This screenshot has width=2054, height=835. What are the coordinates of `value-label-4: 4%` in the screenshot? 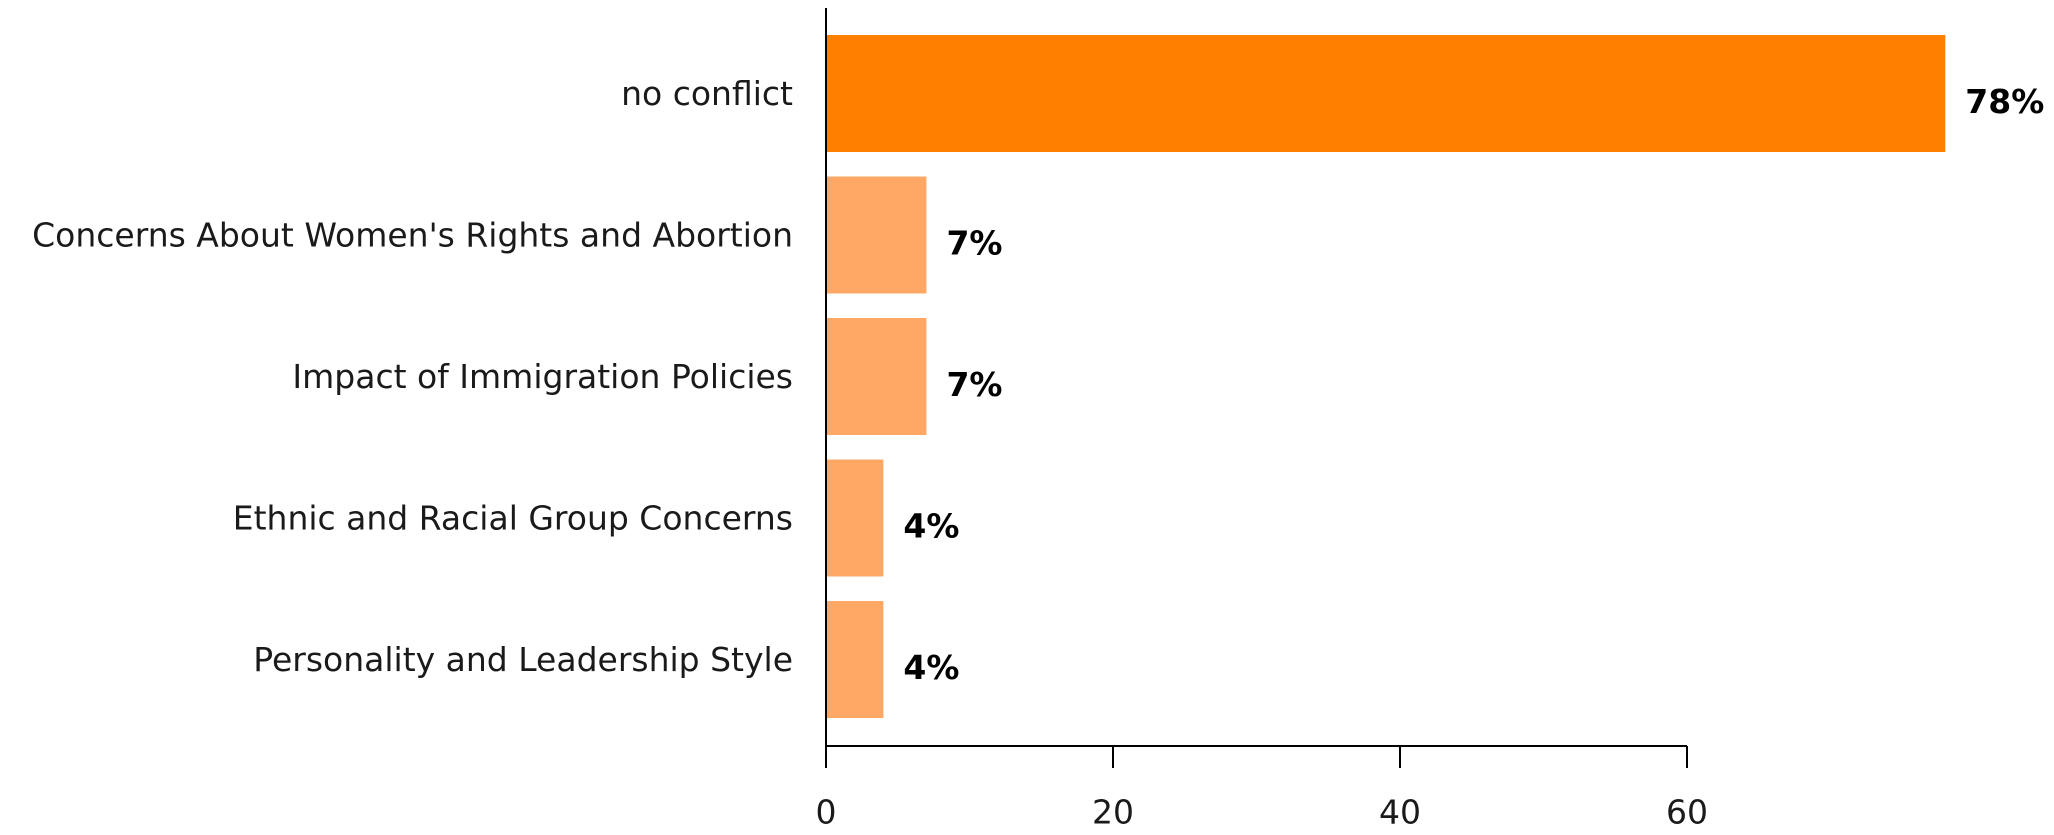 It's located at (931, 667).